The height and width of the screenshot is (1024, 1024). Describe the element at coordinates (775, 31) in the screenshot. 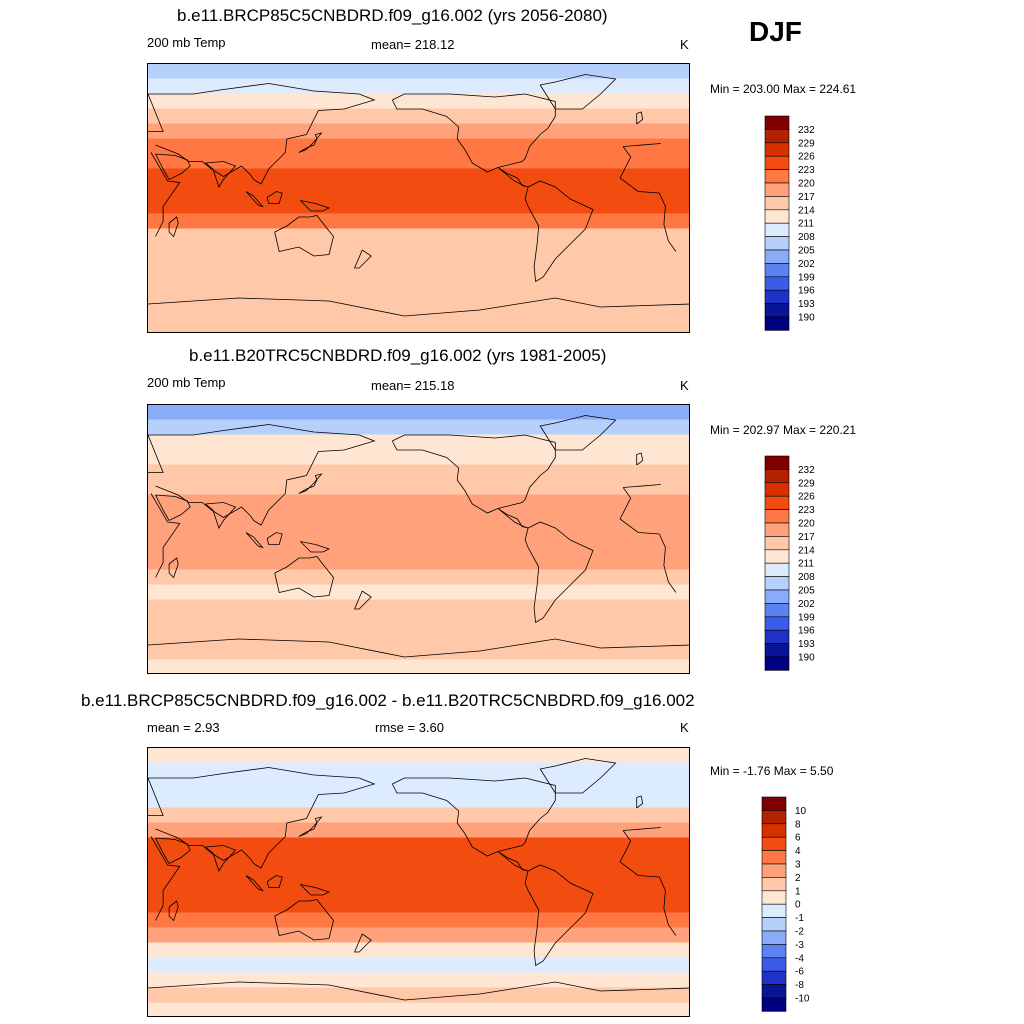

I see `season-label: DJF` at that location.